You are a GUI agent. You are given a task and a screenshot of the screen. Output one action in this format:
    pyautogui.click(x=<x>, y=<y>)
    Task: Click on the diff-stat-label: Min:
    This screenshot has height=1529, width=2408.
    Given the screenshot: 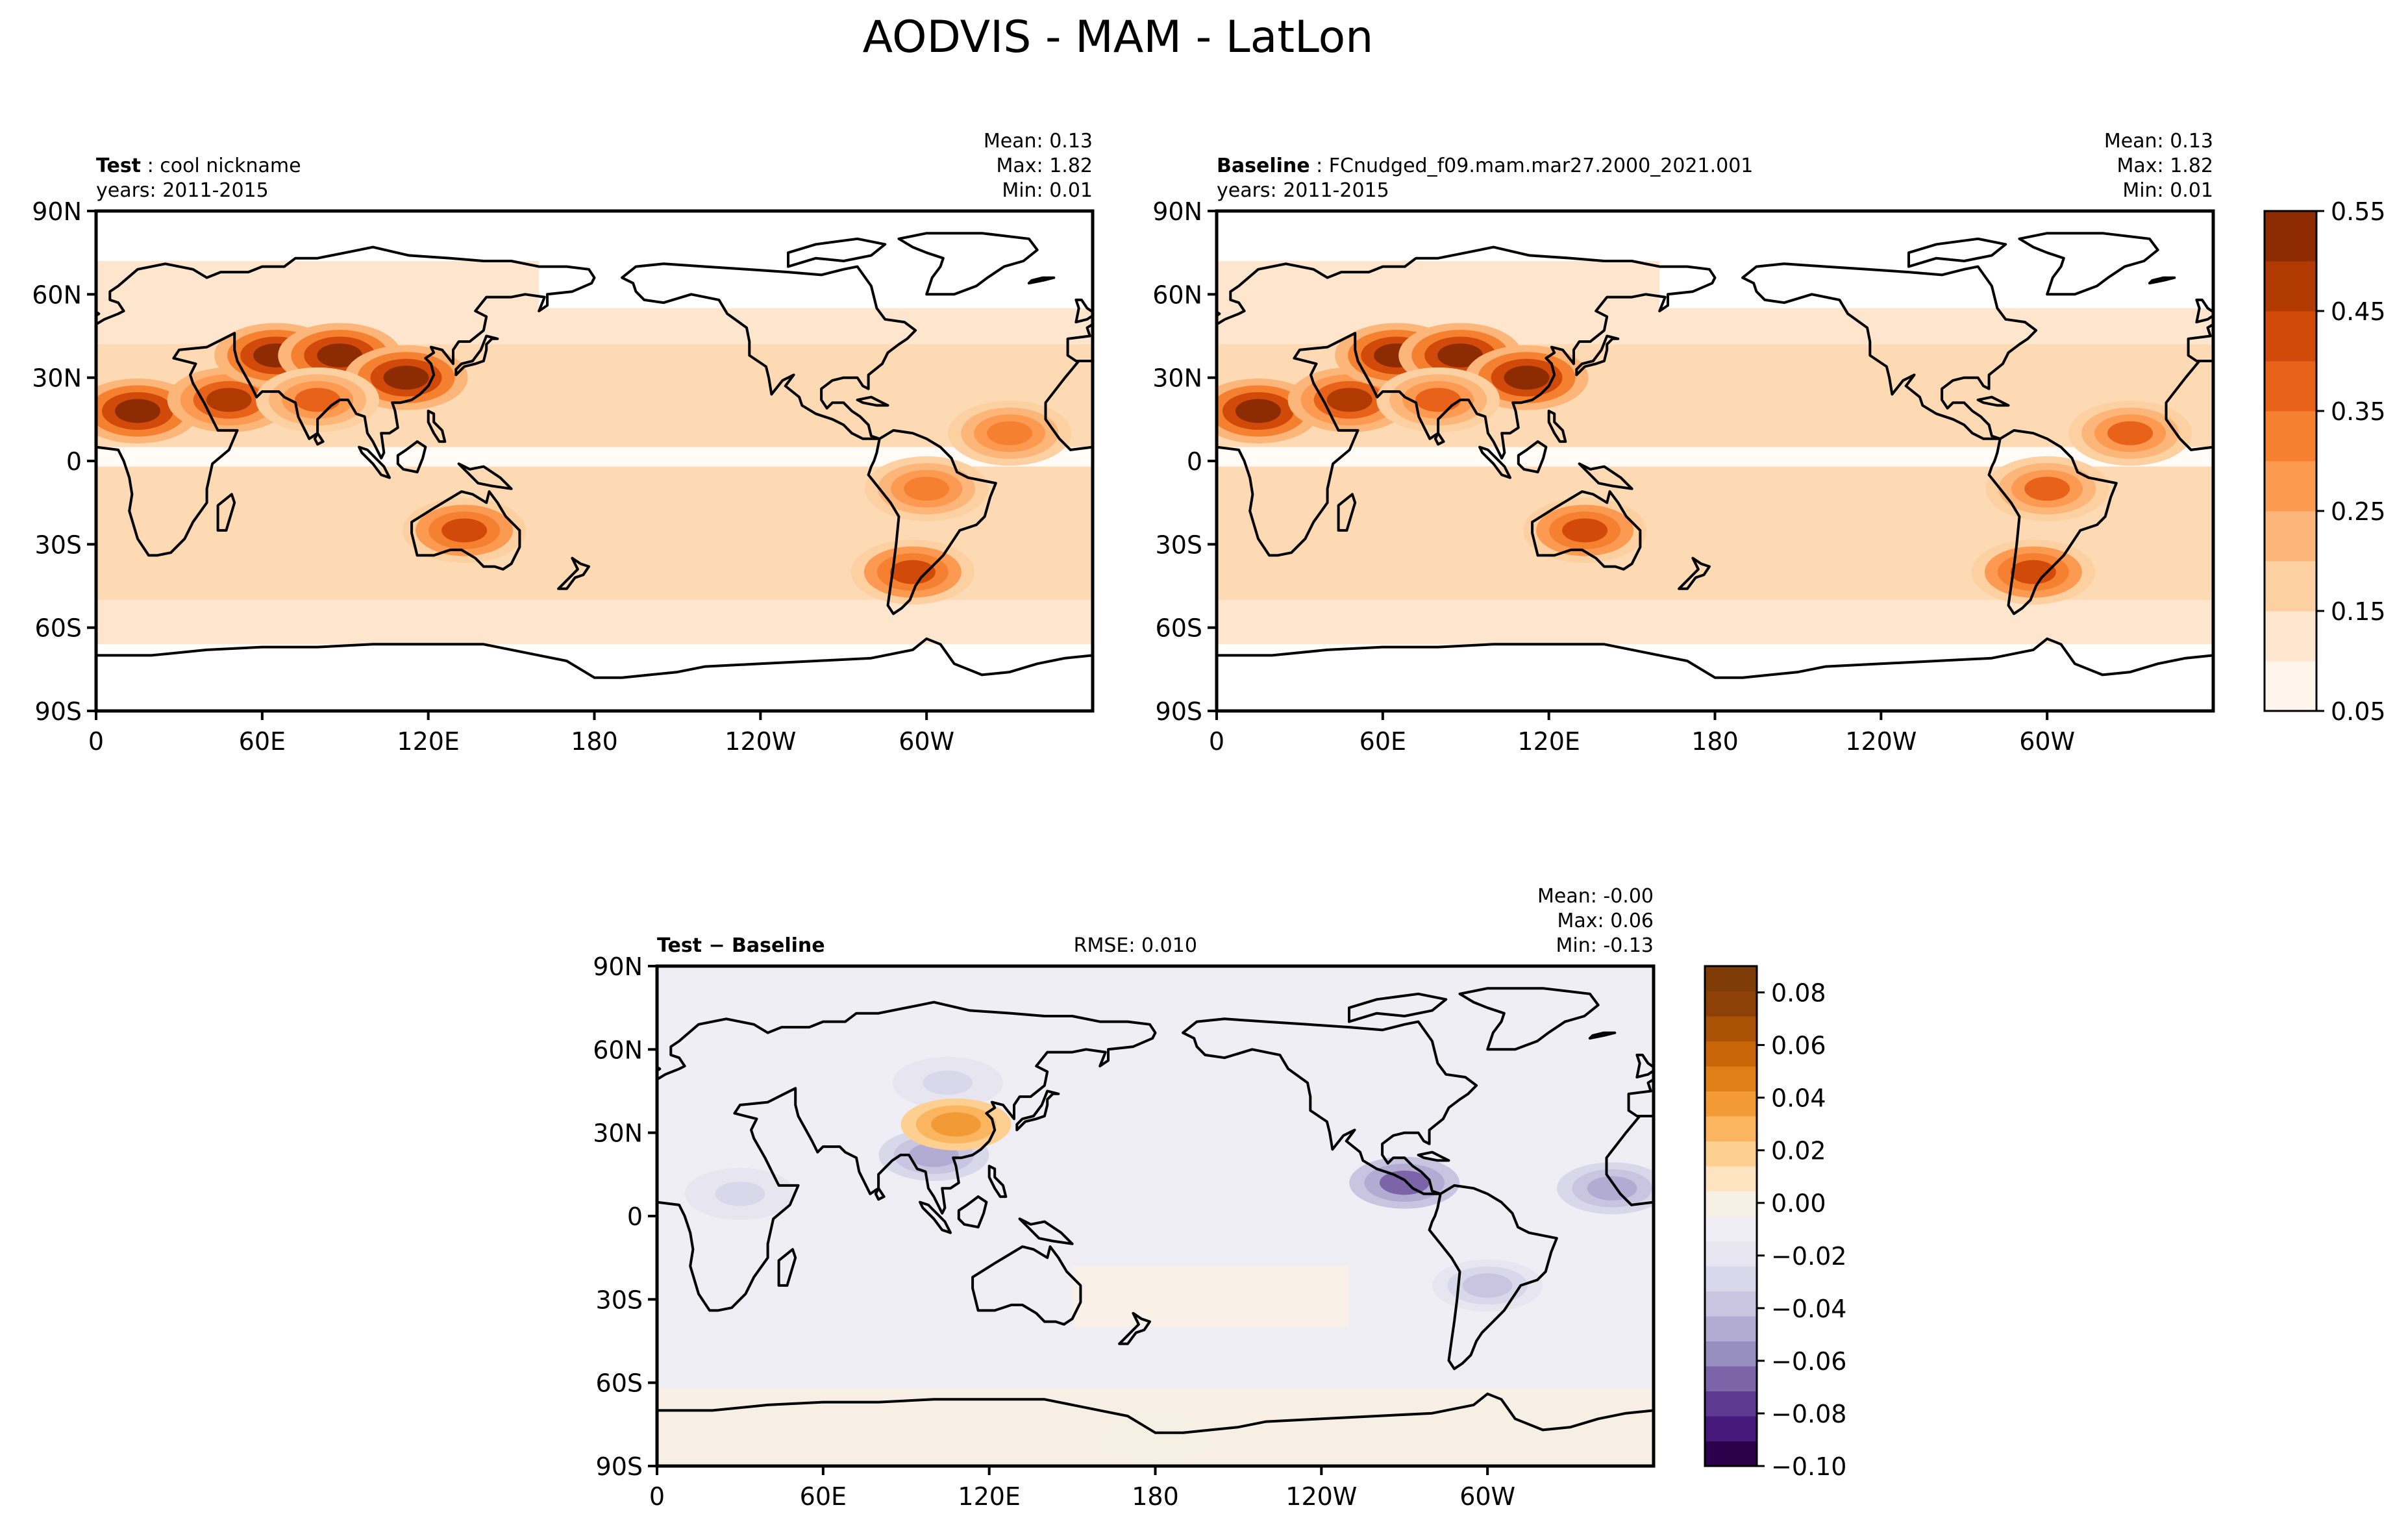 What is the action you would take?
    pyautogui.click(x=1579, y=945)
    